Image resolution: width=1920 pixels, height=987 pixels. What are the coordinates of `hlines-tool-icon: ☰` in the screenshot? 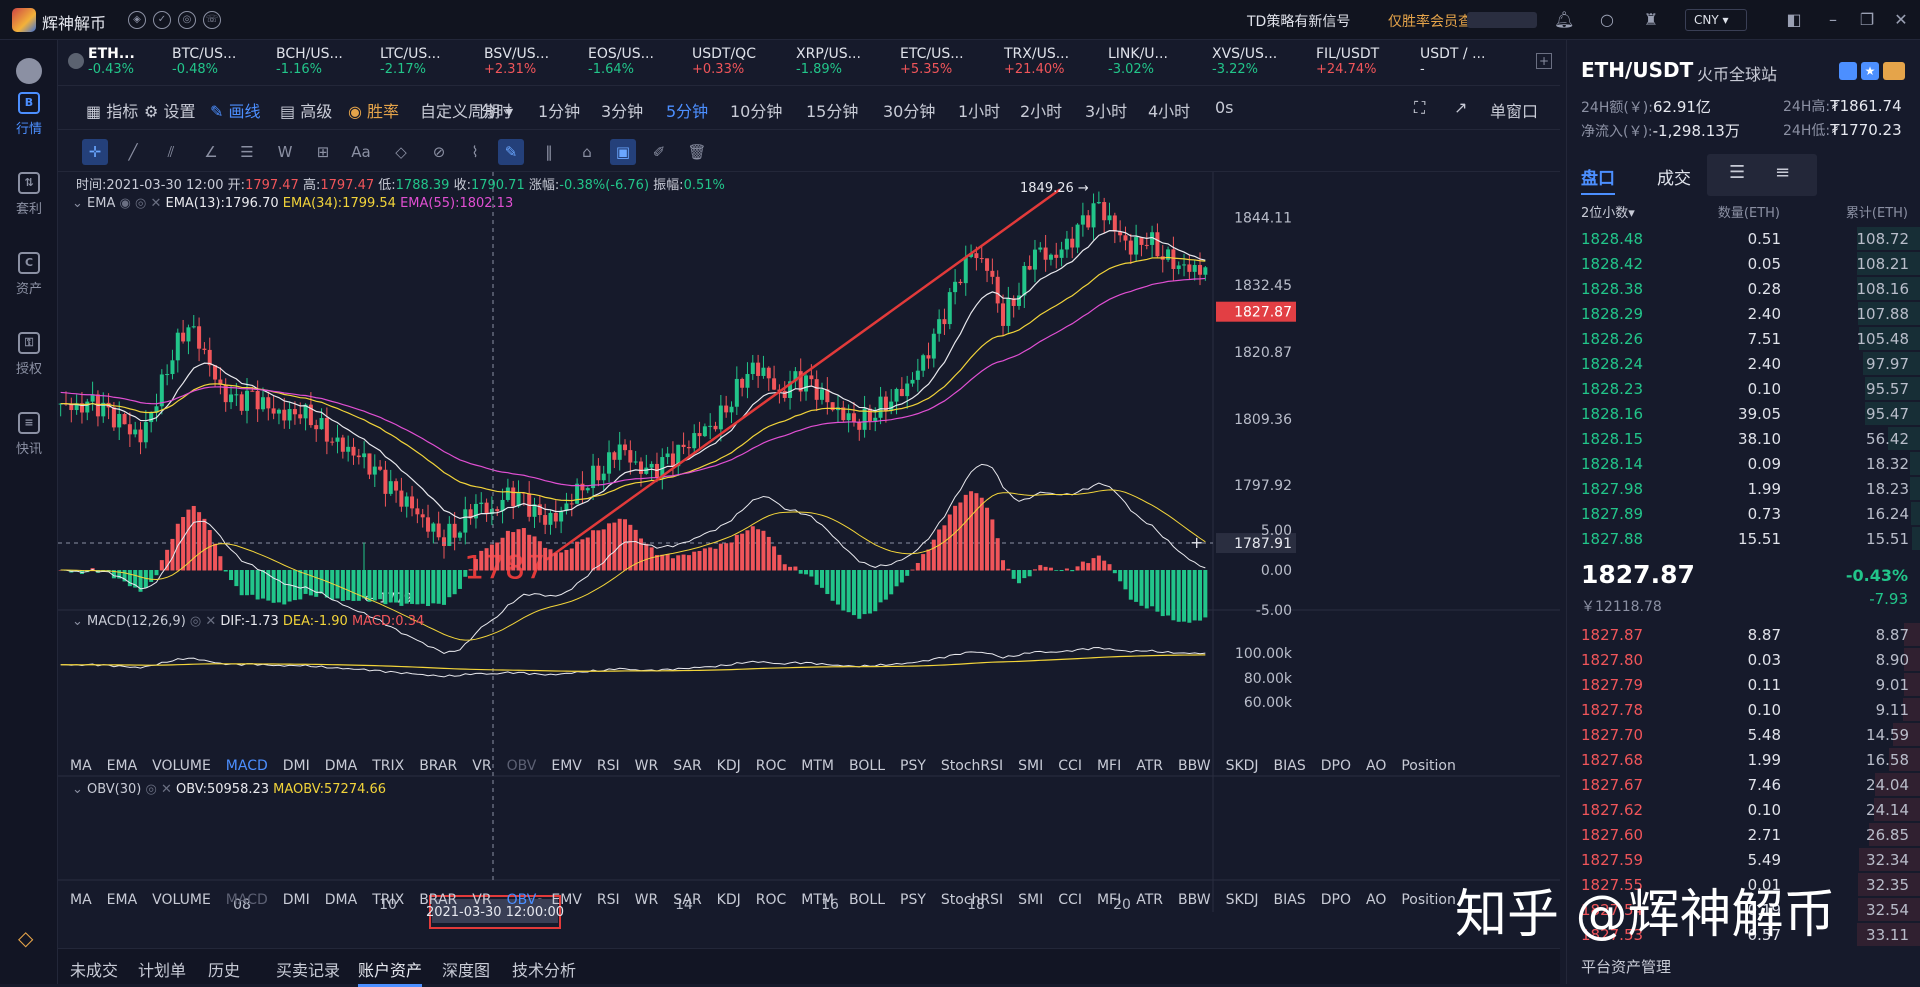 It's located at (247, 152).